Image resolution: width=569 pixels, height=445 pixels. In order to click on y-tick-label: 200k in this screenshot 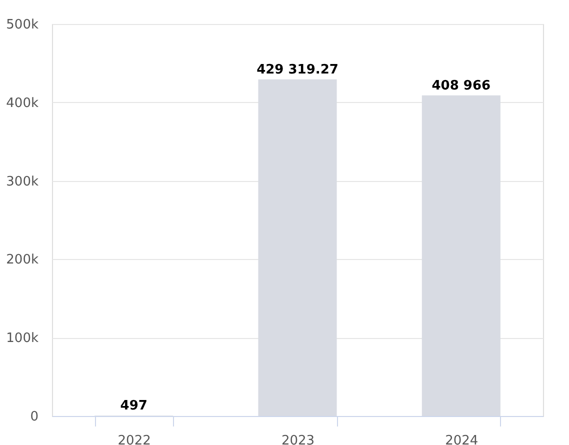, I will do `click(22, 260)`.